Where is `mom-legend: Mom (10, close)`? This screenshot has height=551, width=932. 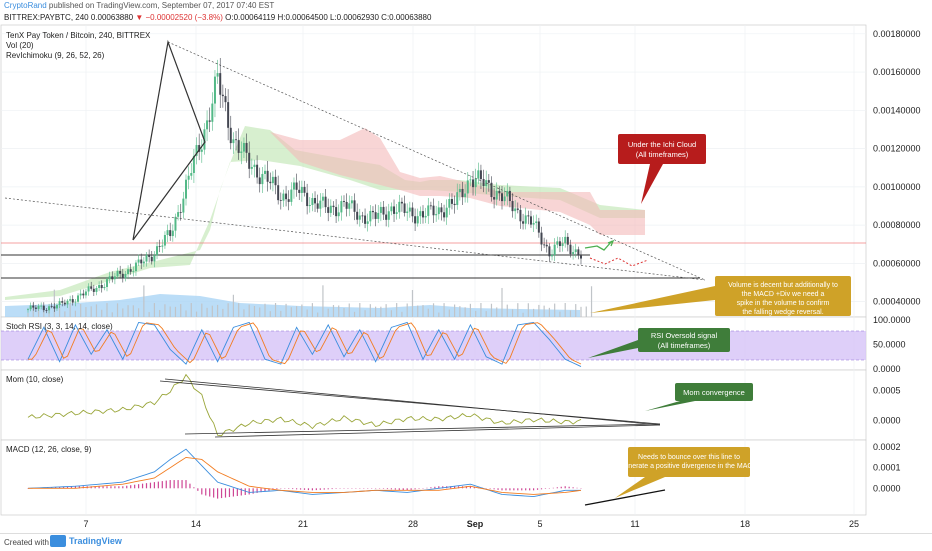 mom-legend: Mom (10, close) is located at coordinates (34, 379).